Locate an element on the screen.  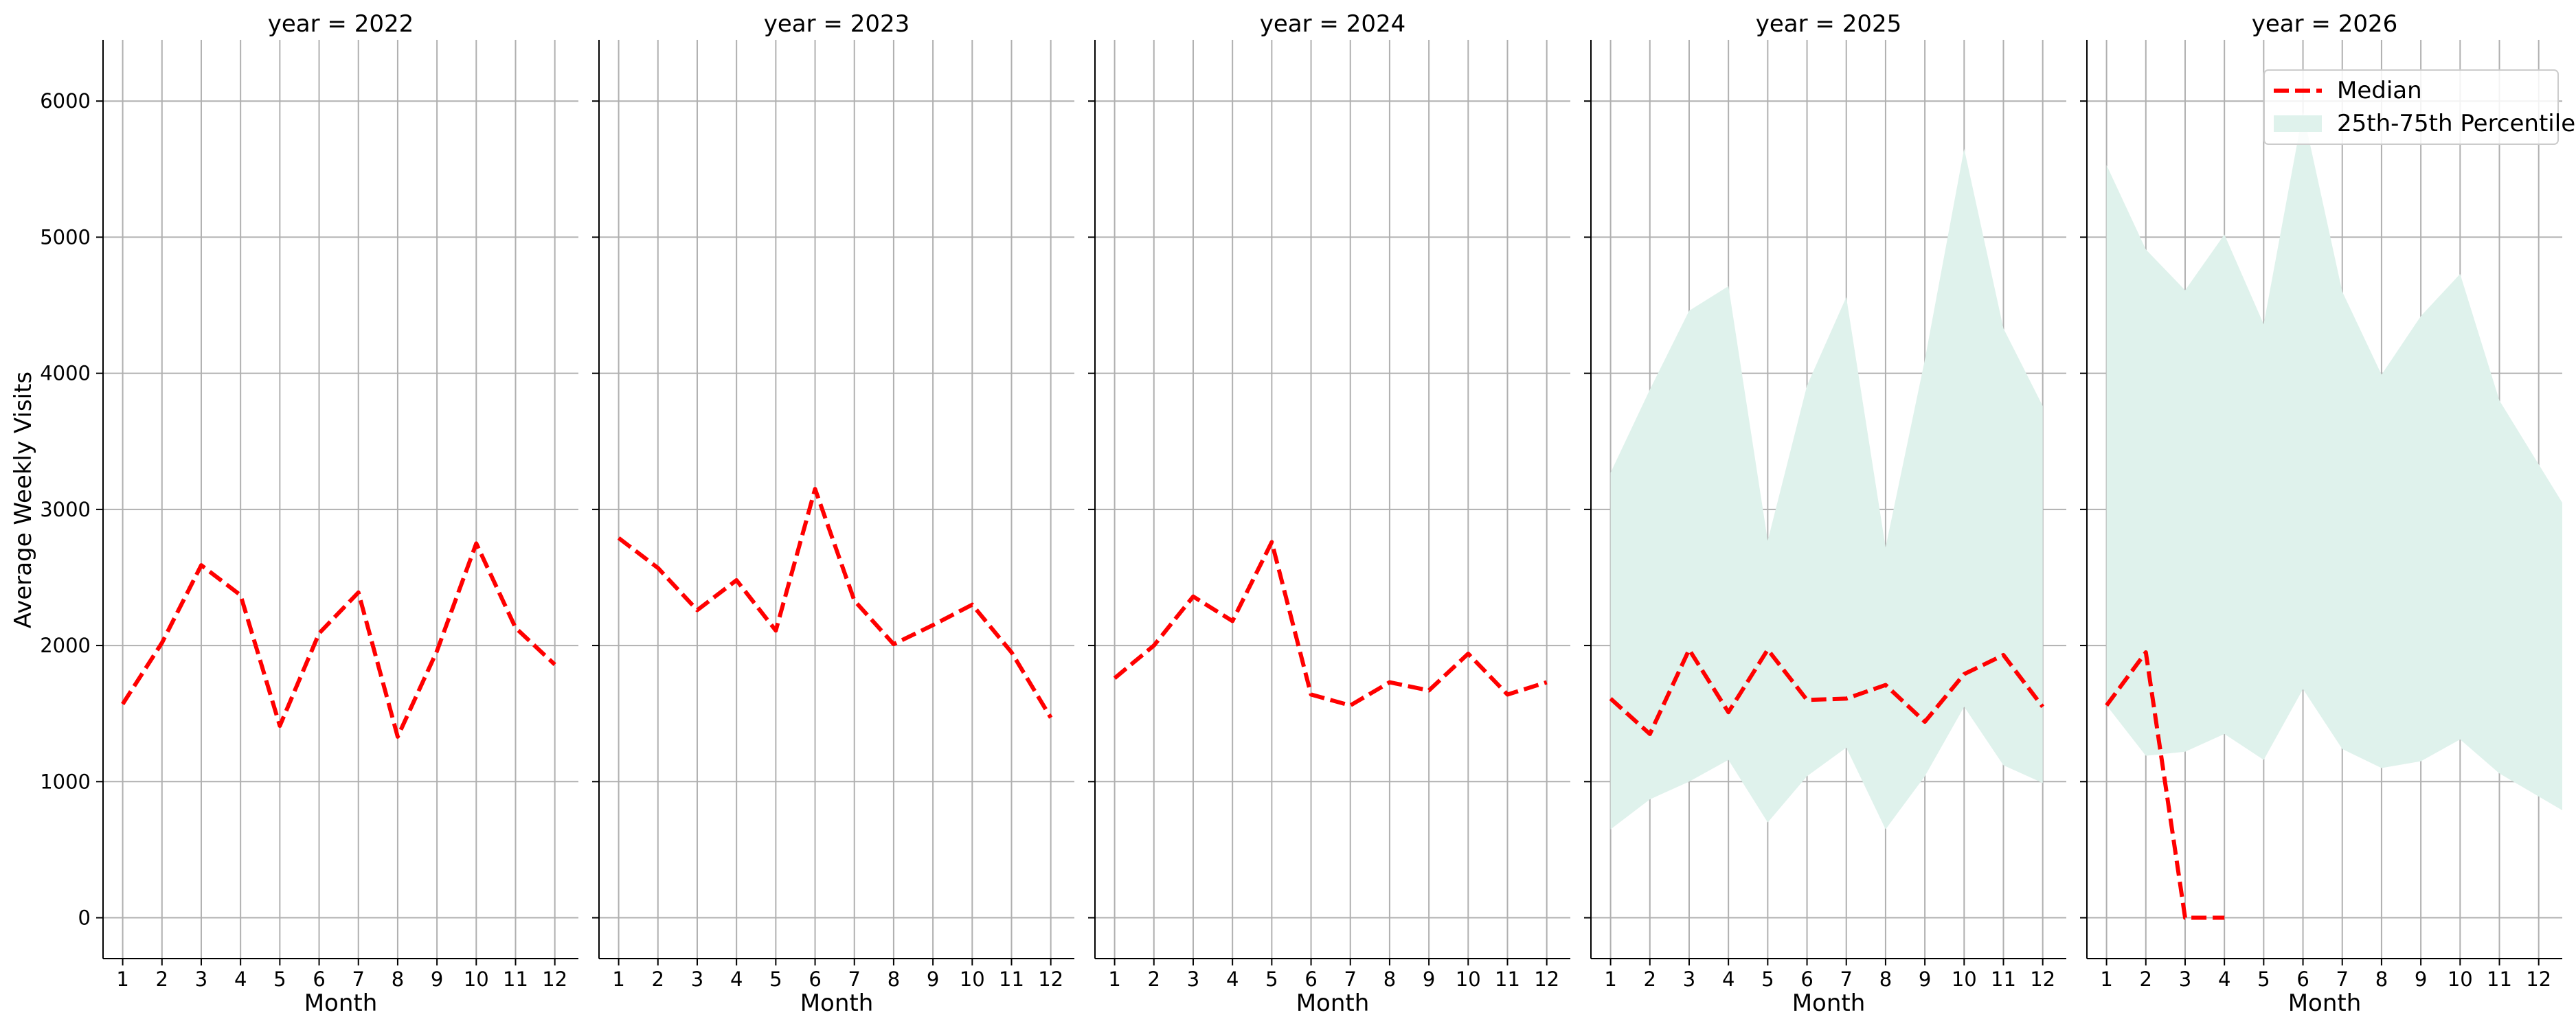
y-tick-label: 2000 is located at coordinates (65, 645).